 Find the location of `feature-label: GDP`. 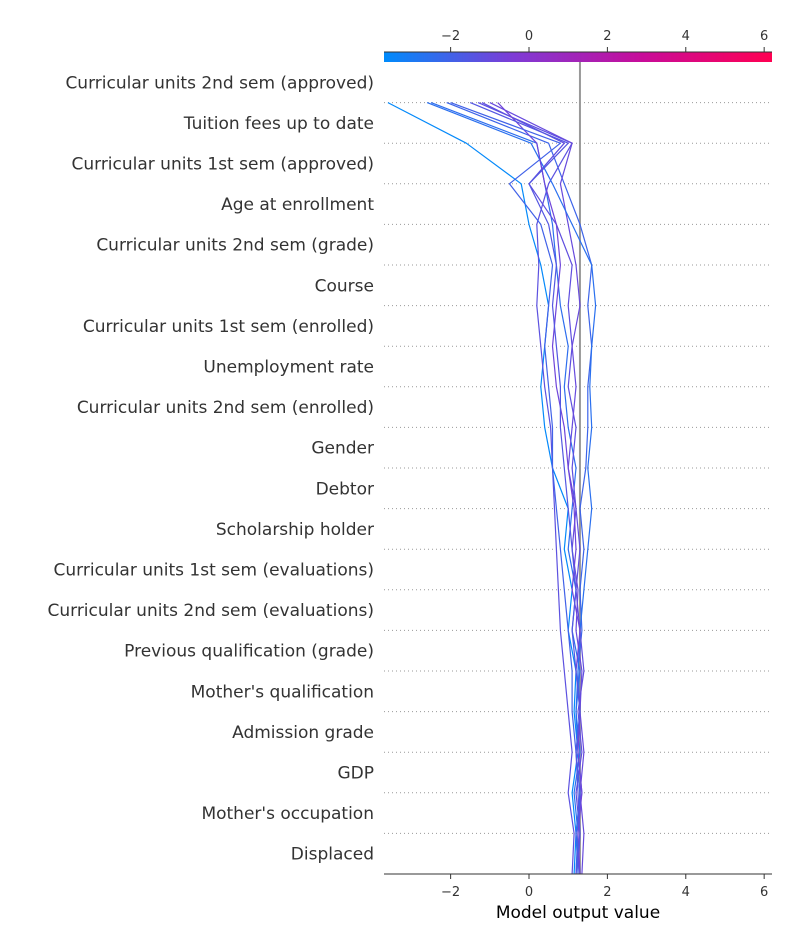

feature-label: GDP is located at coordinates (355, 774).